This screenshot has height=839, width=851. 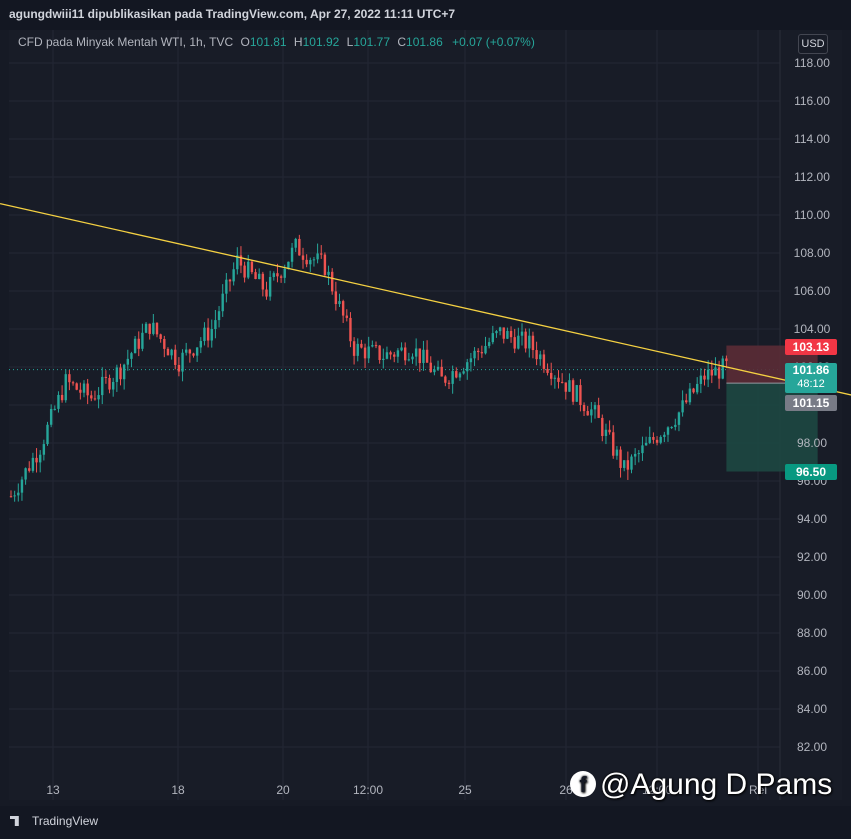 I want to click on price-tick-label: 114.00, so click(x=812, y=139).